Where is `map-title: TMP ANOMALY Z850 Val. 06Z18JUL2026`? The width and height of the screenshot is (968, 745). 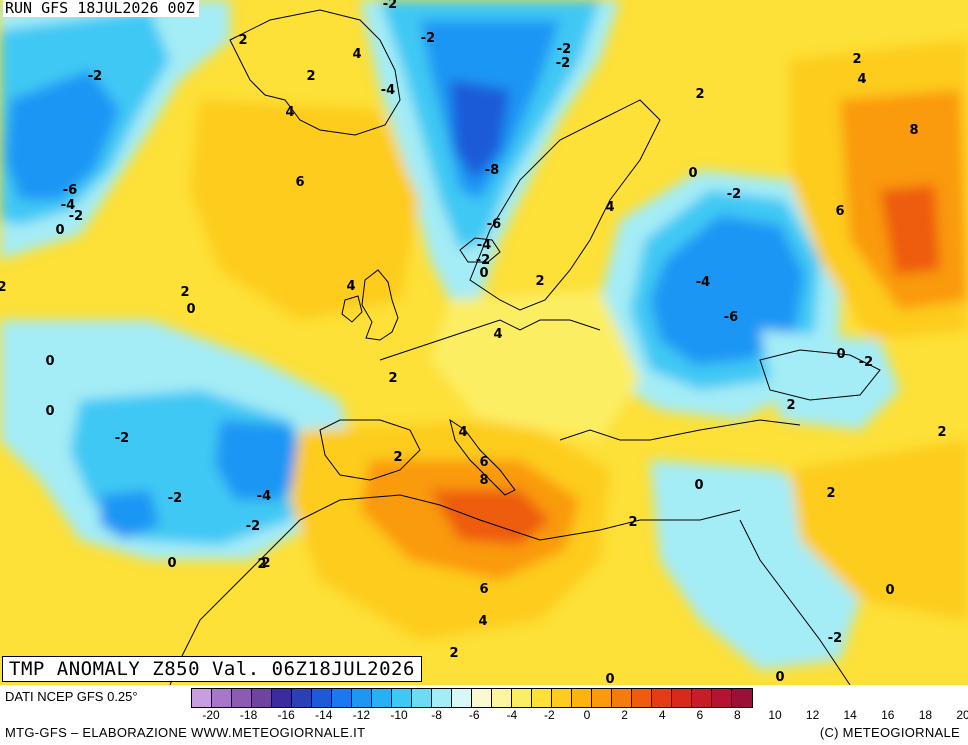
map-title: TMP ANOMALY Z850 Val. 06Z18JUL2026 is located at coordinates (212, 669).